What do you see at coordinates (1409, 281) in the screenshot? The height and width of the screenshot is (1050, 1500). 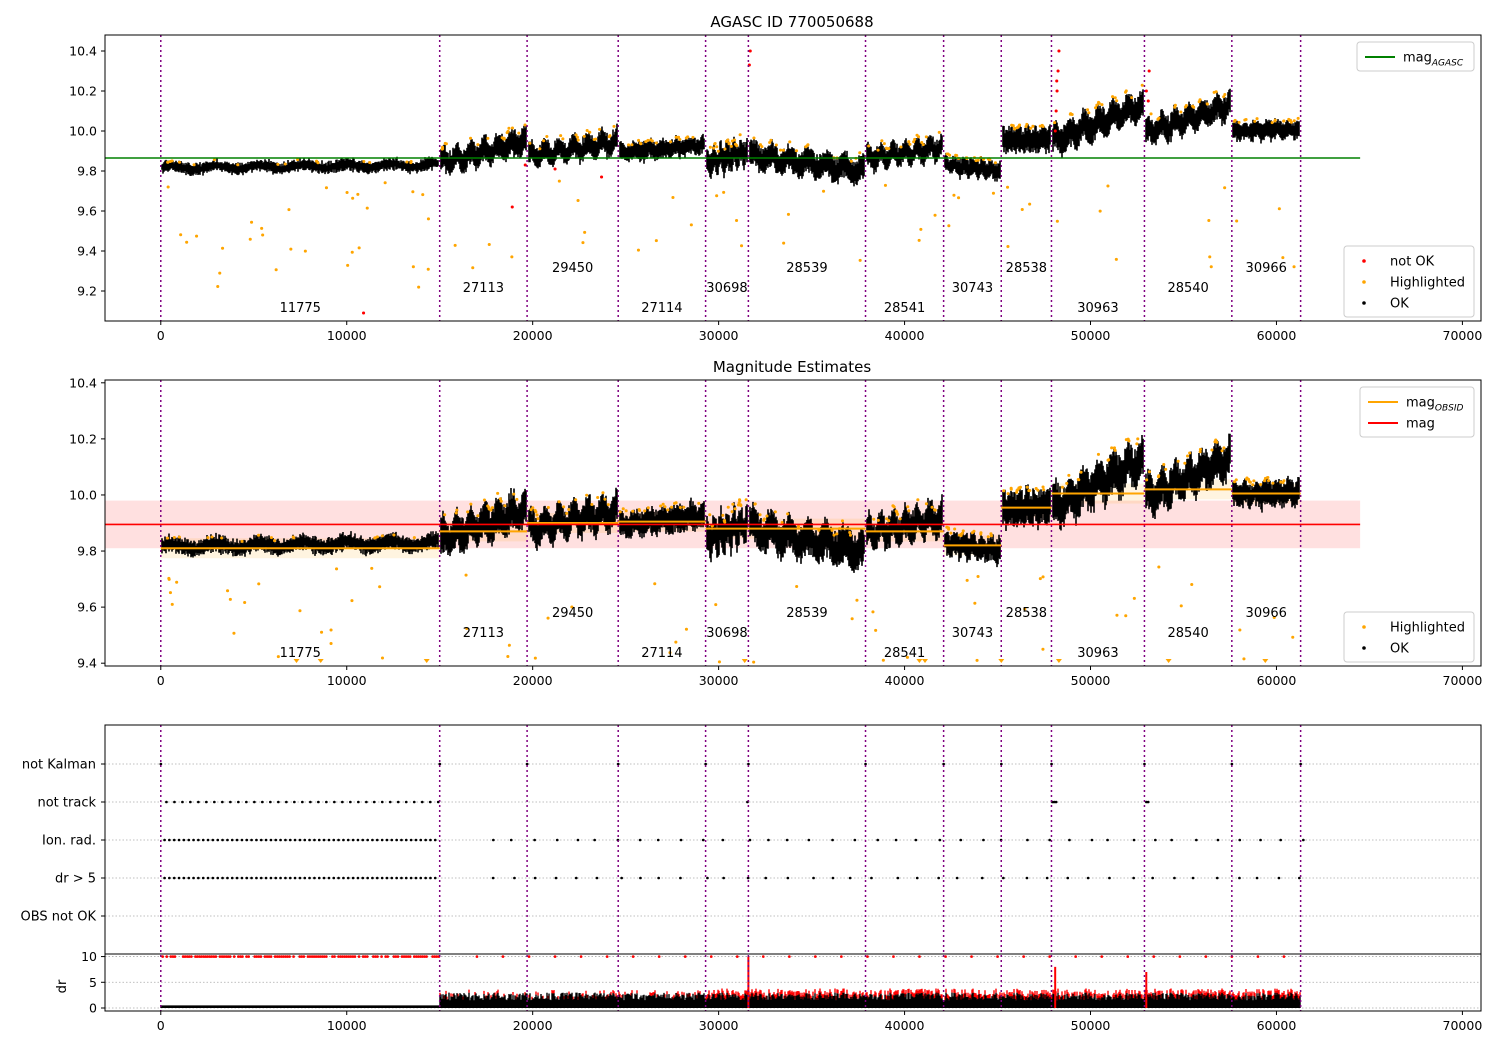 I see `panel1-legend-lower: not OK Highlighted OK` at bounding box center [1409, 281].